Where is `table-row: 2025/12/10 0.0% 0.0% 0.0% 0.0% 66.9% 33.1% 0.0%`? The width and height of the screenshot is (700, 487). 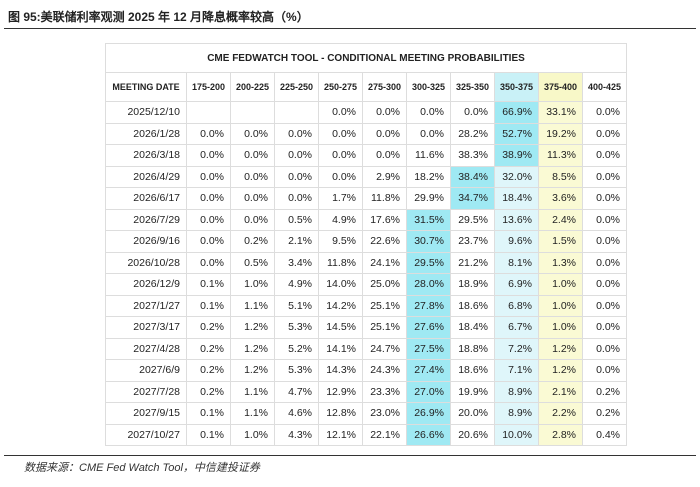 table-row: 2025/12/10 0.0% 0.0% 0.0% 0.0% 66.9% 33.1% 0.0% is located at coordinates (366, 112).